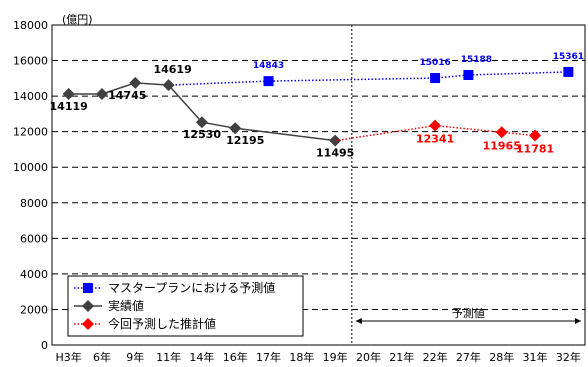 The image size is (588, 367). What do you see at coordinates (501, 357) in the screenshot?
I see `x-tick-label: 28年` at bounding box center [501, 357].